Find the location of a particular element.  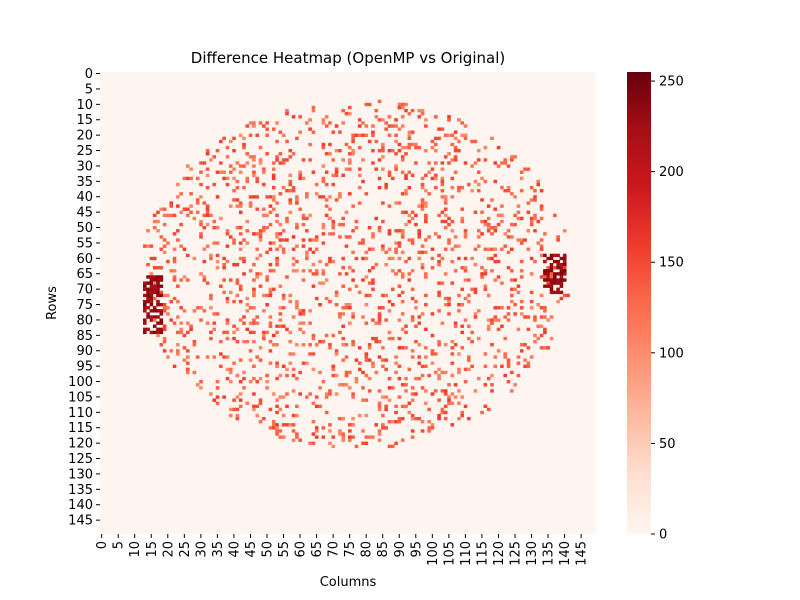

y-tick-label: 130 is located at coordinates (80, 474).